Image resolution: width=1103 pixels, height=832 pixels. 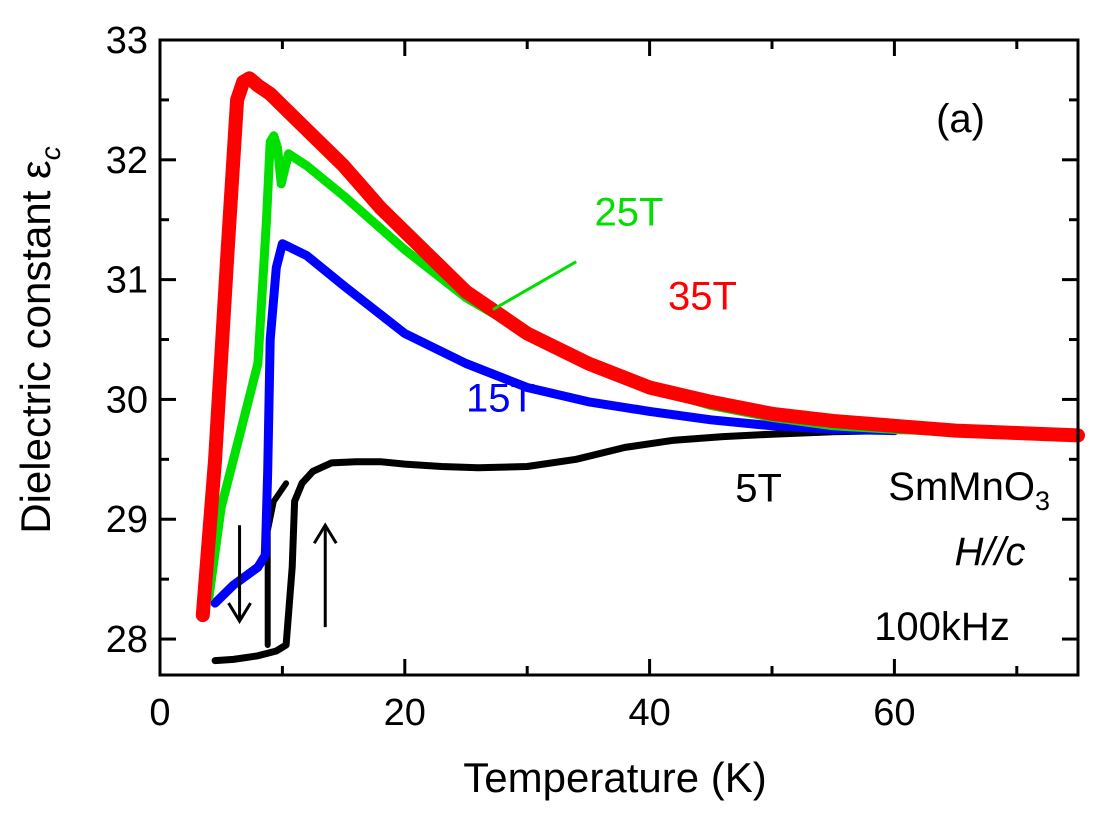 What do you see at coordinates (758, 488) in the screenshot?
I see `series-label: 5T` at bounding box center [758, 488].